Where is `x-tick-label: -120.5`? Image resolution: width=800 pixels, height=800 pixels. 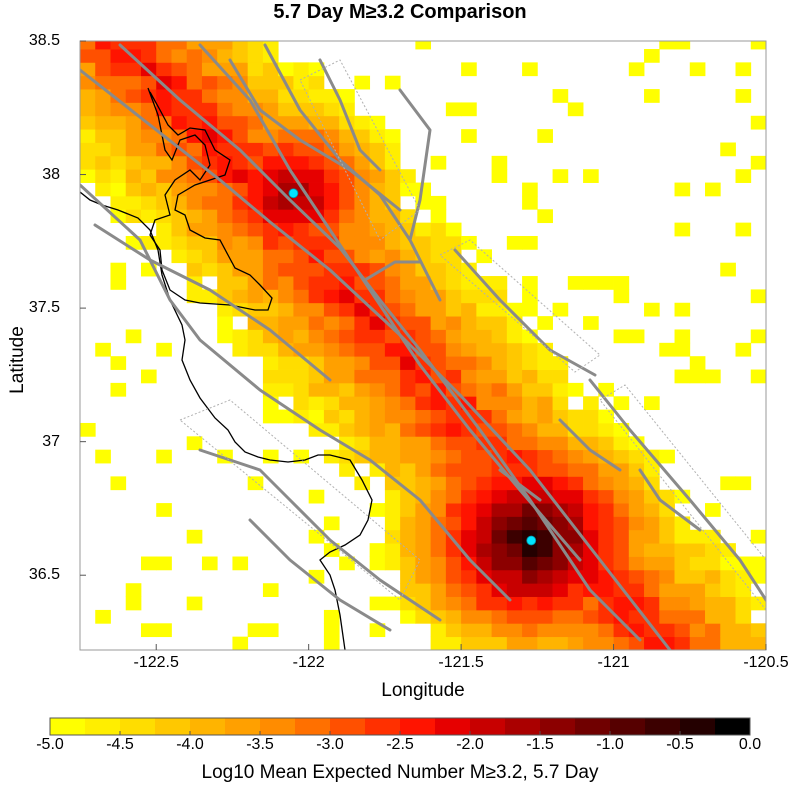 x-tick-label: -120.5 is located at coordinates (766, 662).